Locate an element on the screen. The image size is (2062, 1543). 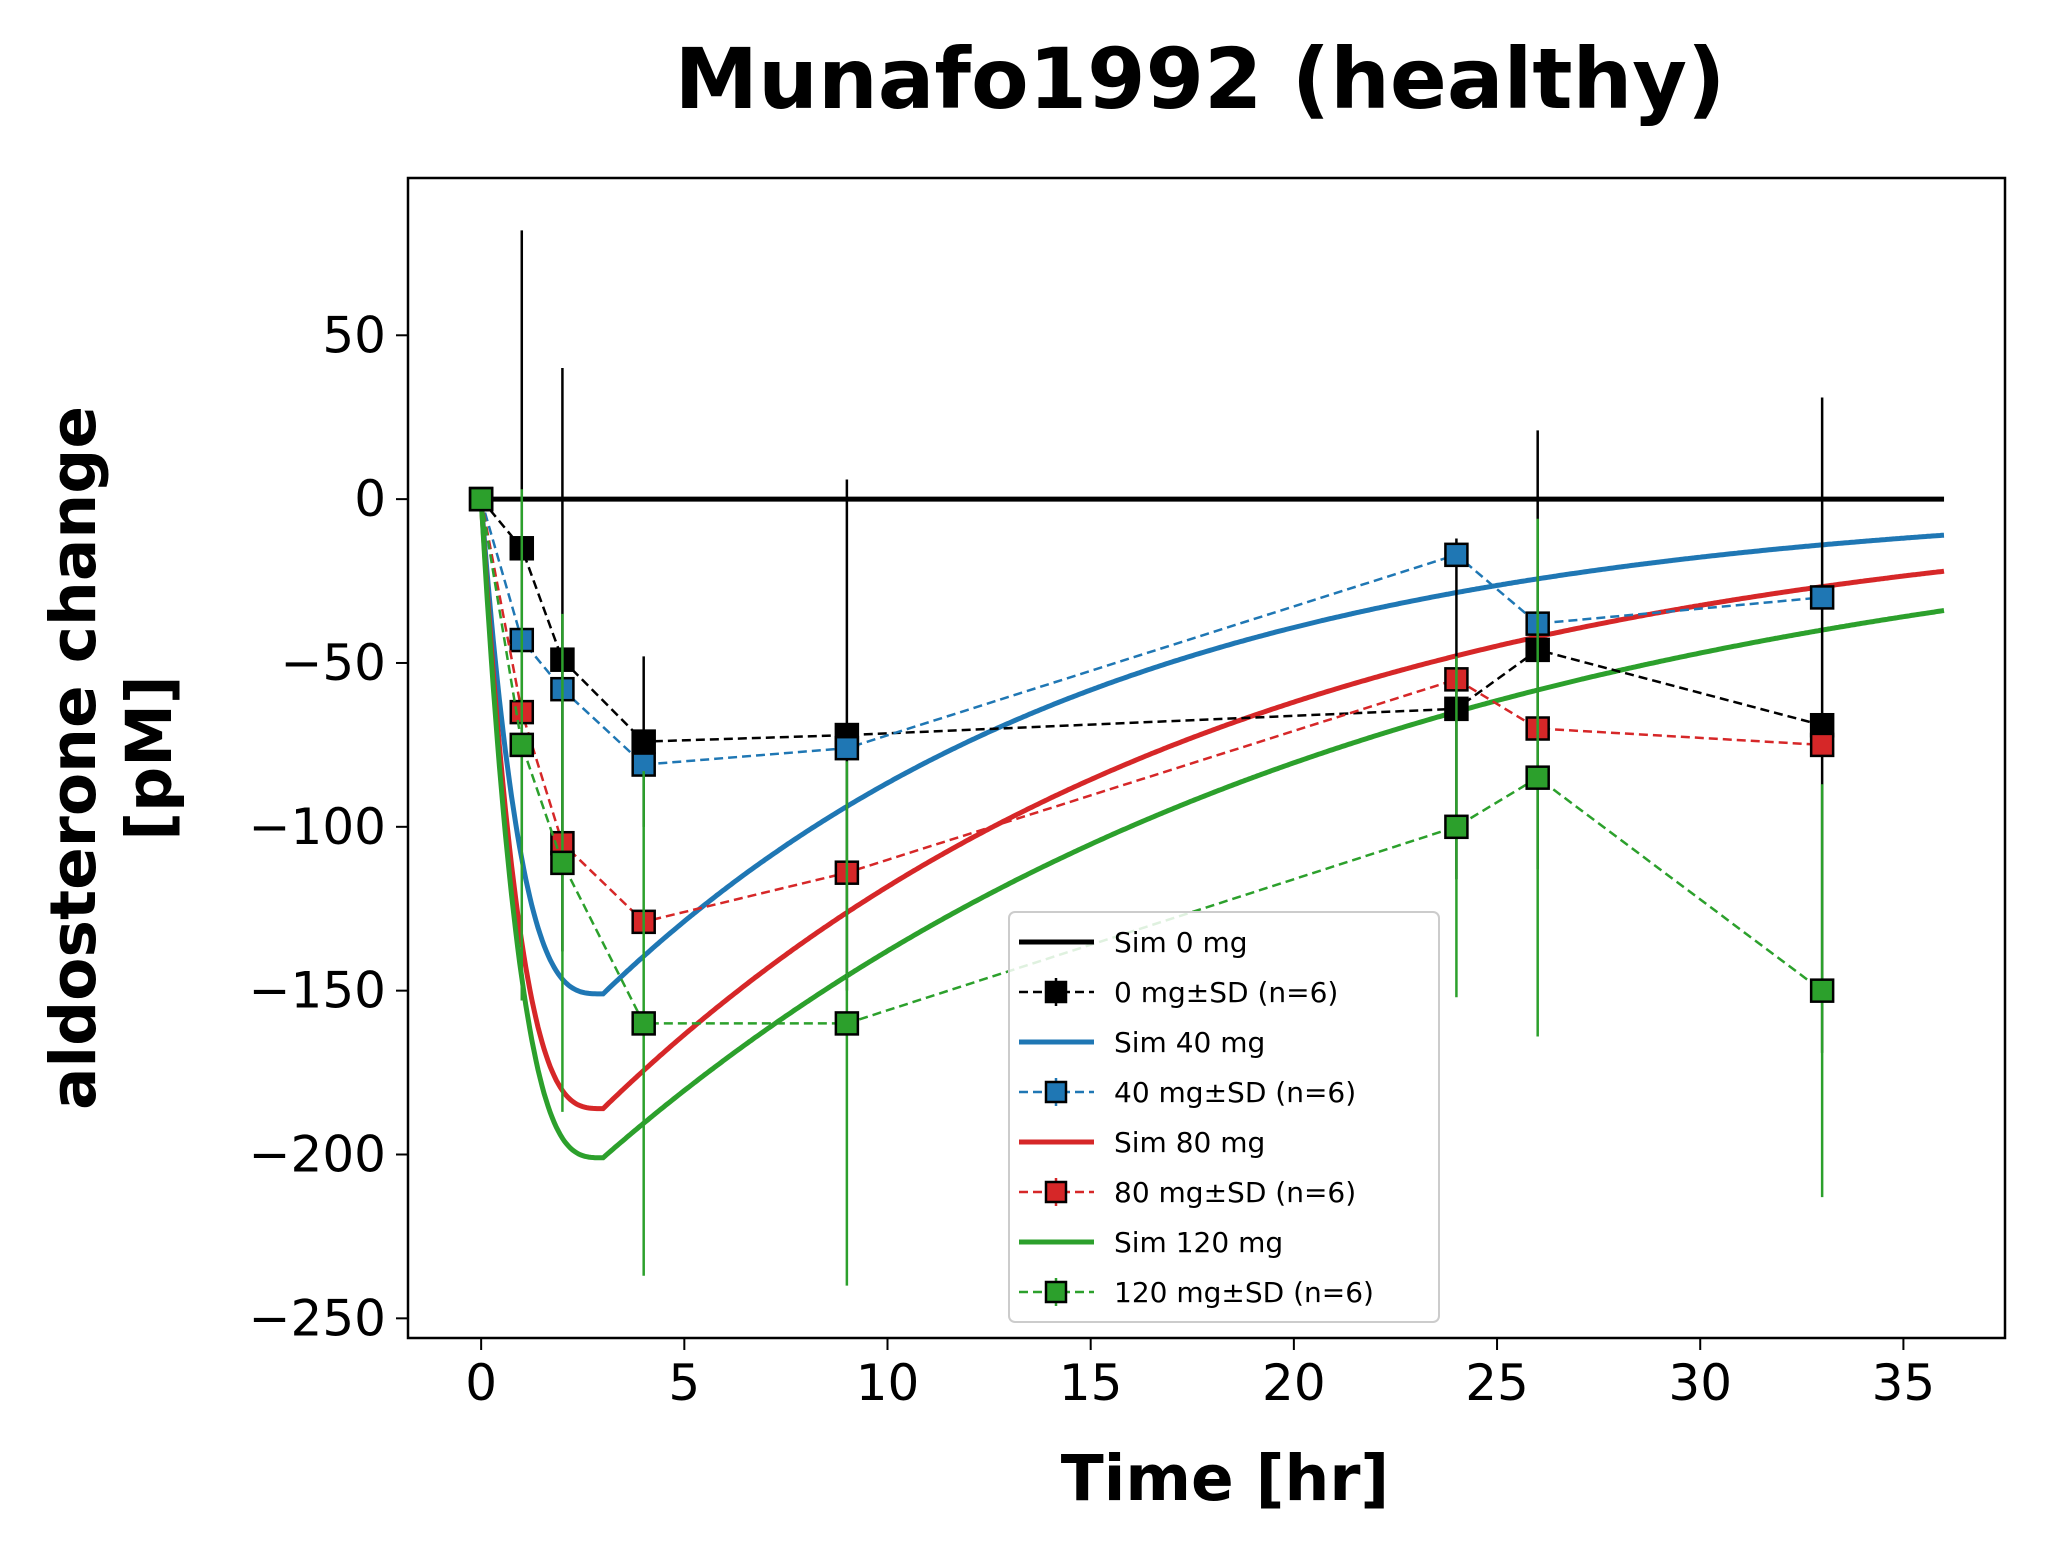
legend-data-label-80mg: 80 mg±SD (n=6) is located at coordinates (1235, 1192).